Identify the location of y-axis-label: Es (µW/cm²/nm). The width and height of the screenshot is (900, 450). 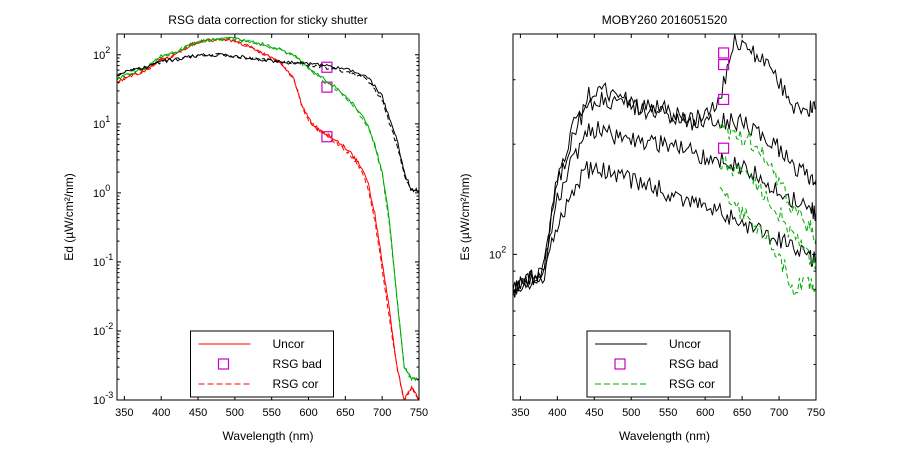
(465, 217).